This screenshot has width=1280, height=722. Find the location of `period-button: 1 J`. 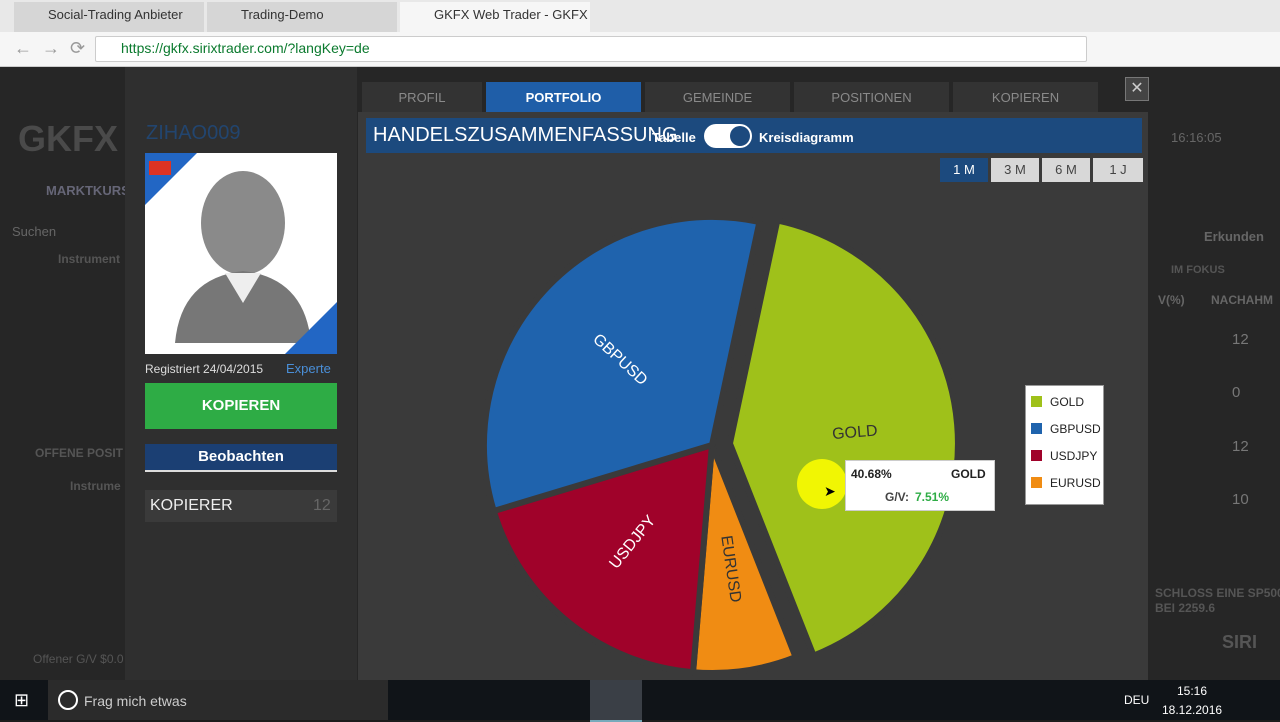

period-button: 1 J is located at coordinates (1118, 170).